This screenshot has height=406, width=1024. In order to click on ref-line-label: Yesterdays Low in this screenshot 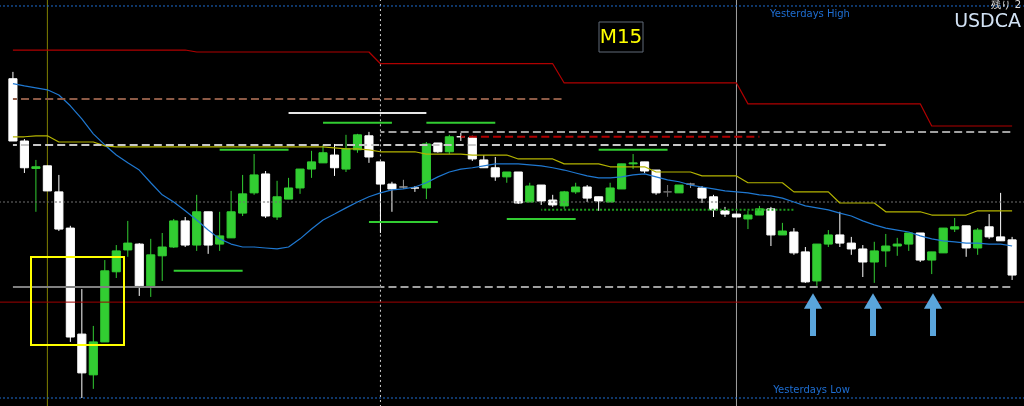, I will do `click(811, 389)`.